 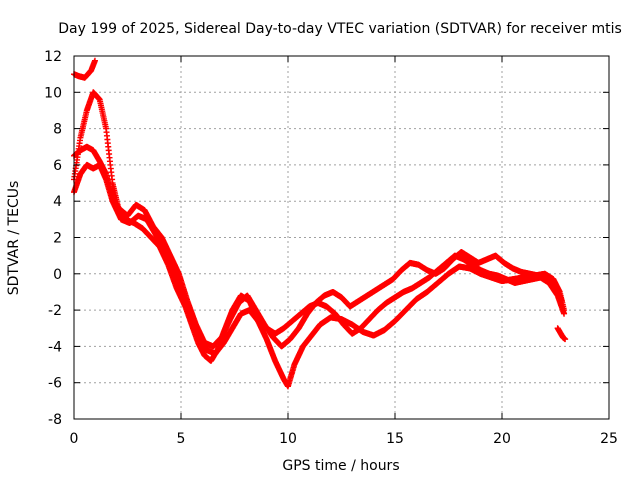 What do you see at coordinates (288, 439) in the screenshot?
I see `x-tick-label: 10` at bounding box center [288, 439].